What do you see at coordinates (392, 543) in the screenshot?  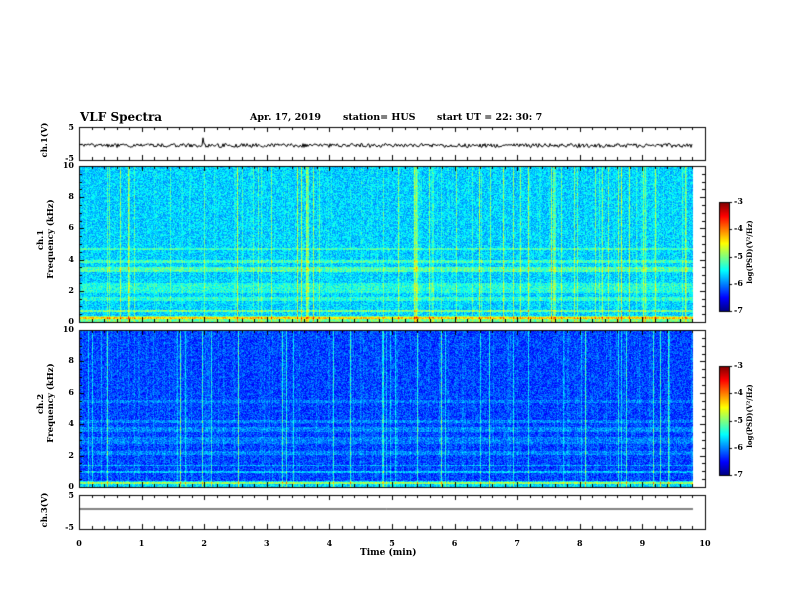 I see `x-tick-label: 5` at bounding box center [392, 543].